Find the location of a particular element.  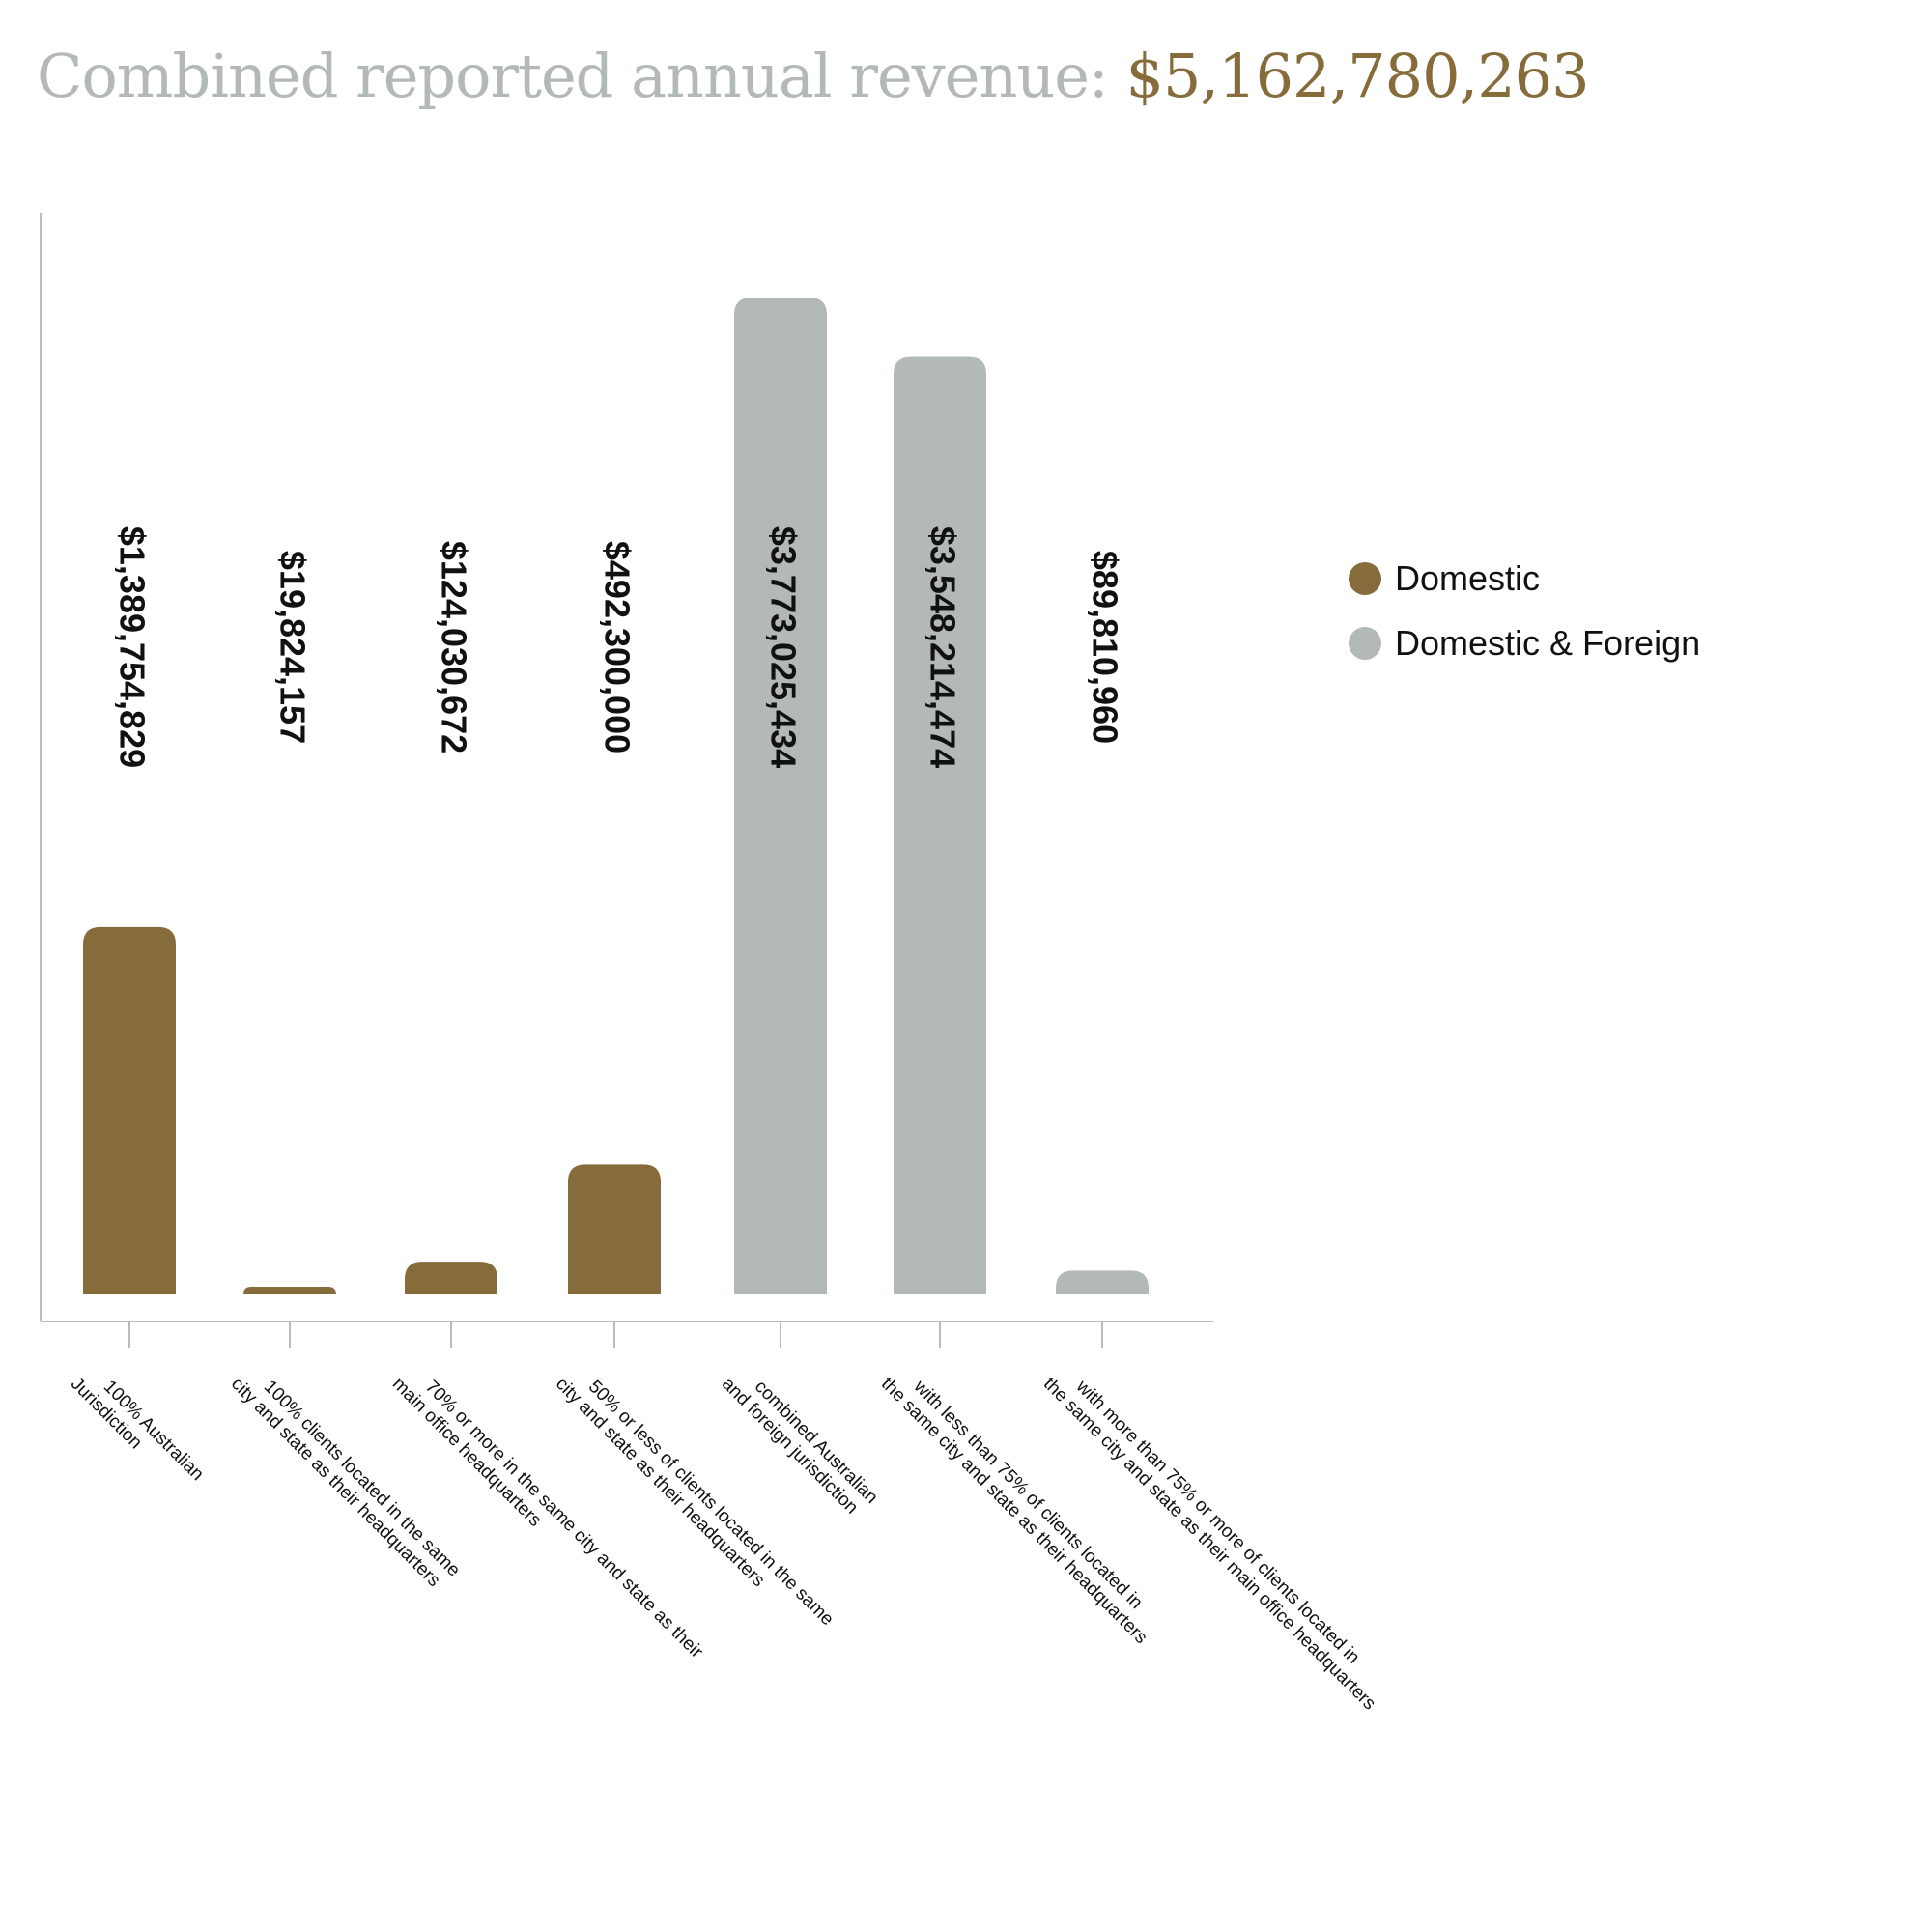

data-label: $89,810,960 is located at coordinates (1104, 647).